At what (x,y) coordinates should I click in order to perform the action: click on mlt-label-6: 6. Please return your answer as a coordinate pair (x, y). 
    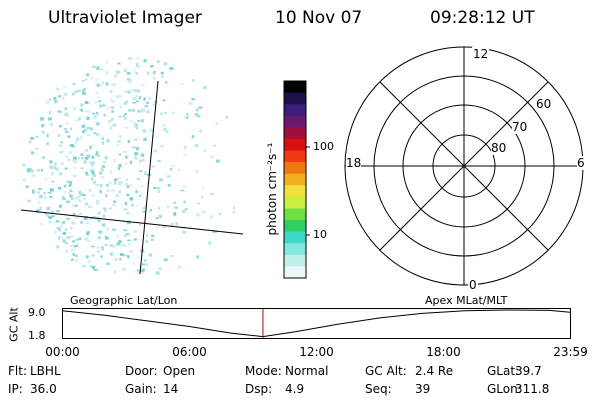
    Looking at the image, I should click on (581, 163).